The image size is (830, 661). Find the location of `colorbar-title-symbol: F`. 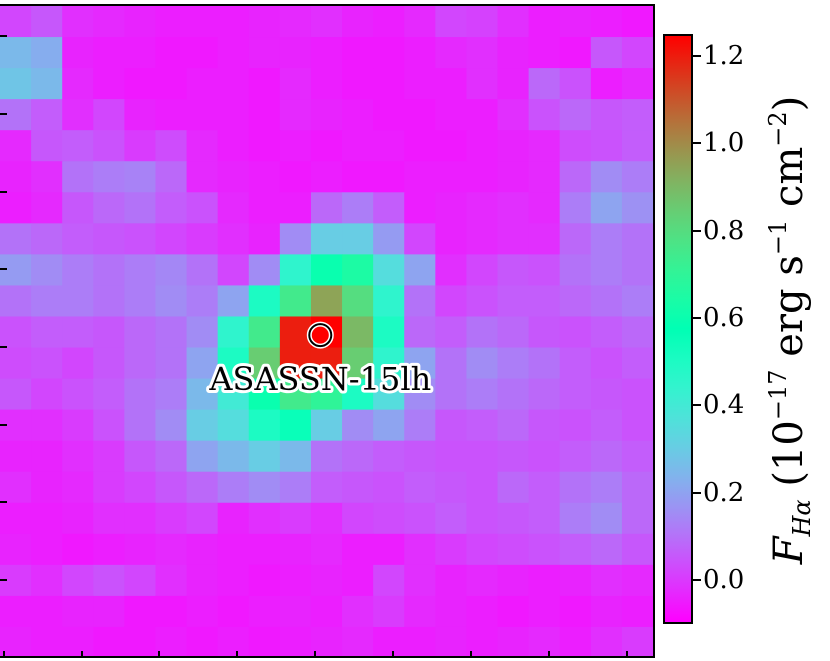

colorbar-title-symbol: F is located at coordinates (789, 550).